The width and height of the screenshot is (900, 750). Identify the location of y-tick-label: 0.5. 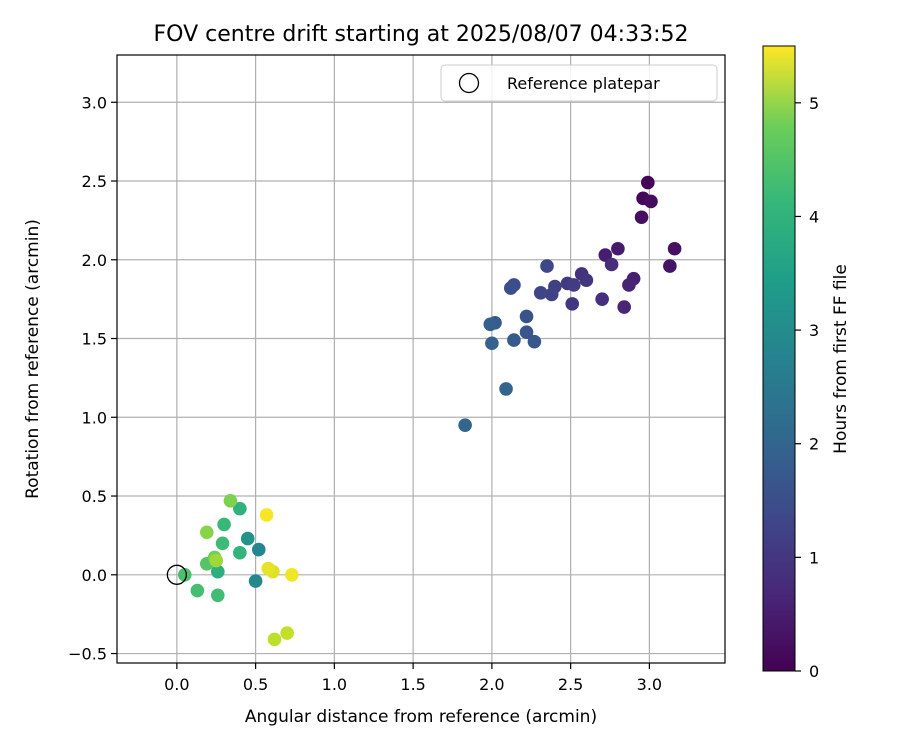
(94, 496).